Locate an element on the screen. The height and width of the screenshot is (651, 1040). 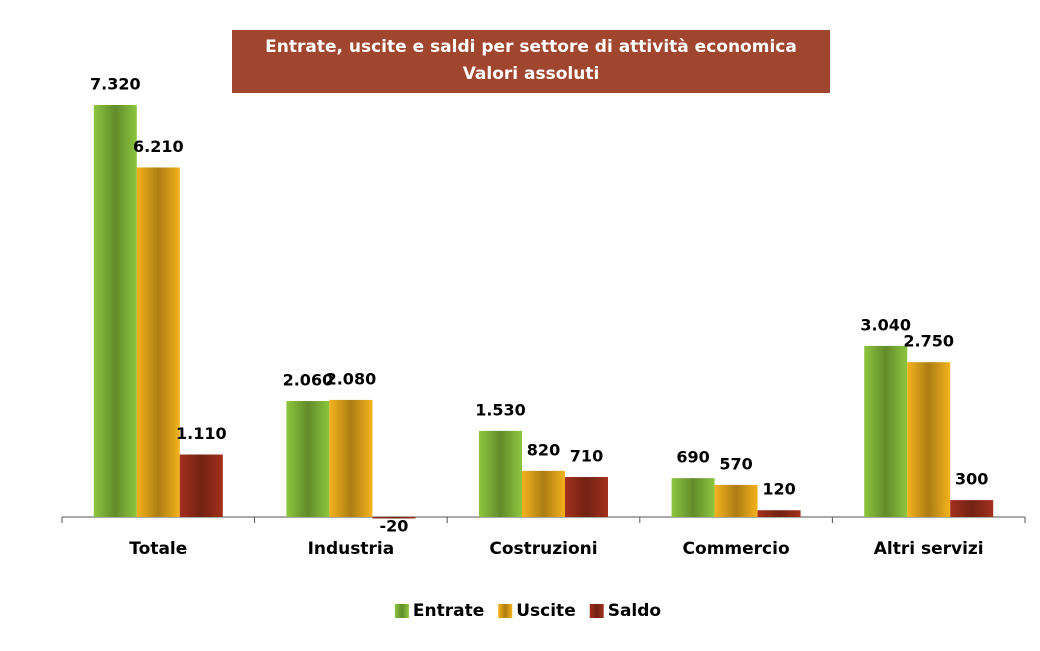
value-label: 7.320 is located at coordinates (115, 84).